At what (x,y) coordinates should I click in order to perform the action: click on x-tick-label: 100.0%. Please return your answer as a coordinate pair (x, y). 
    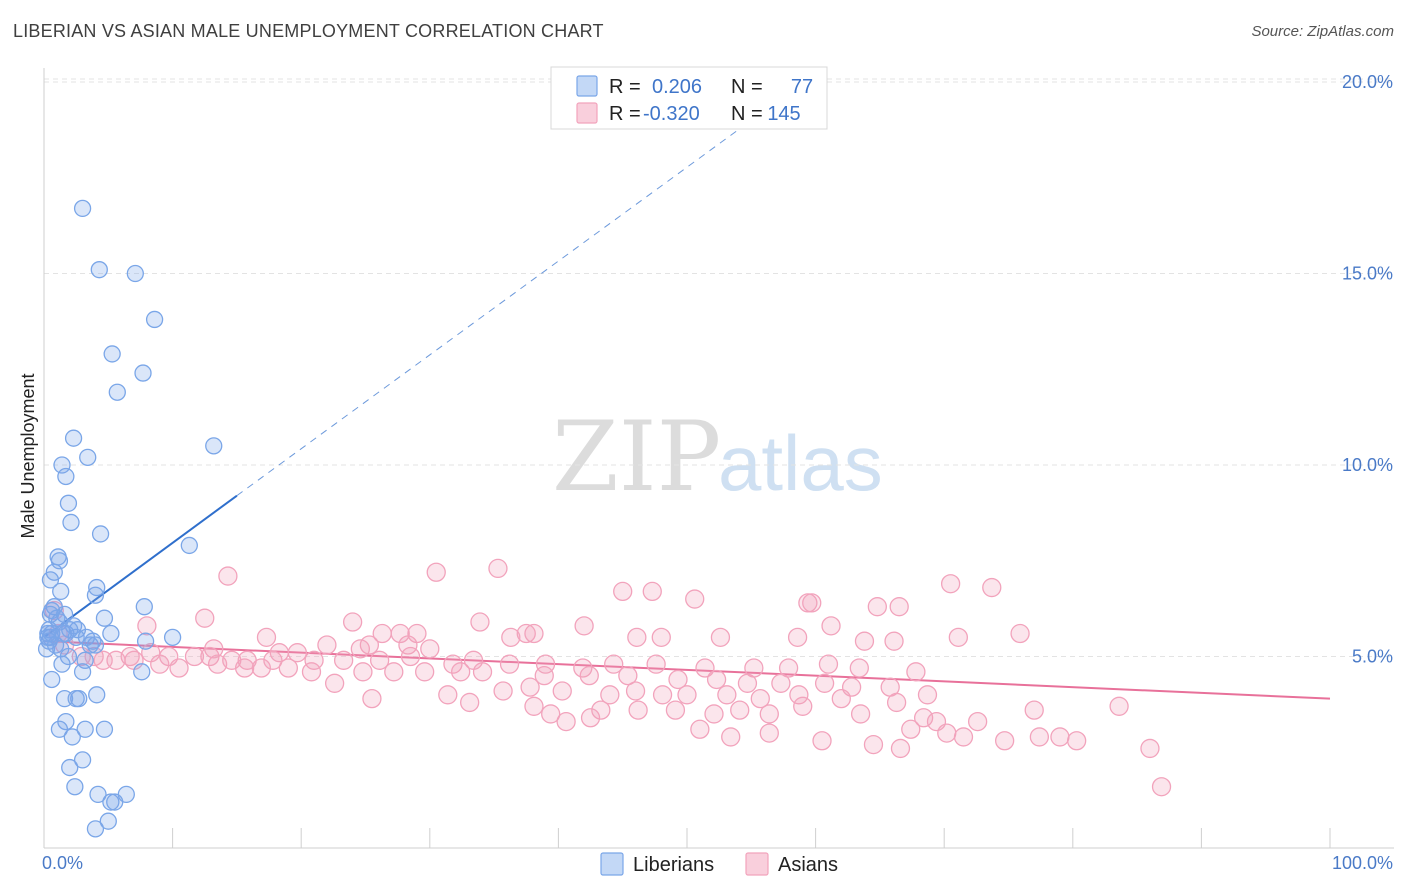
    Looking at the image, I should click on (1362, 863).